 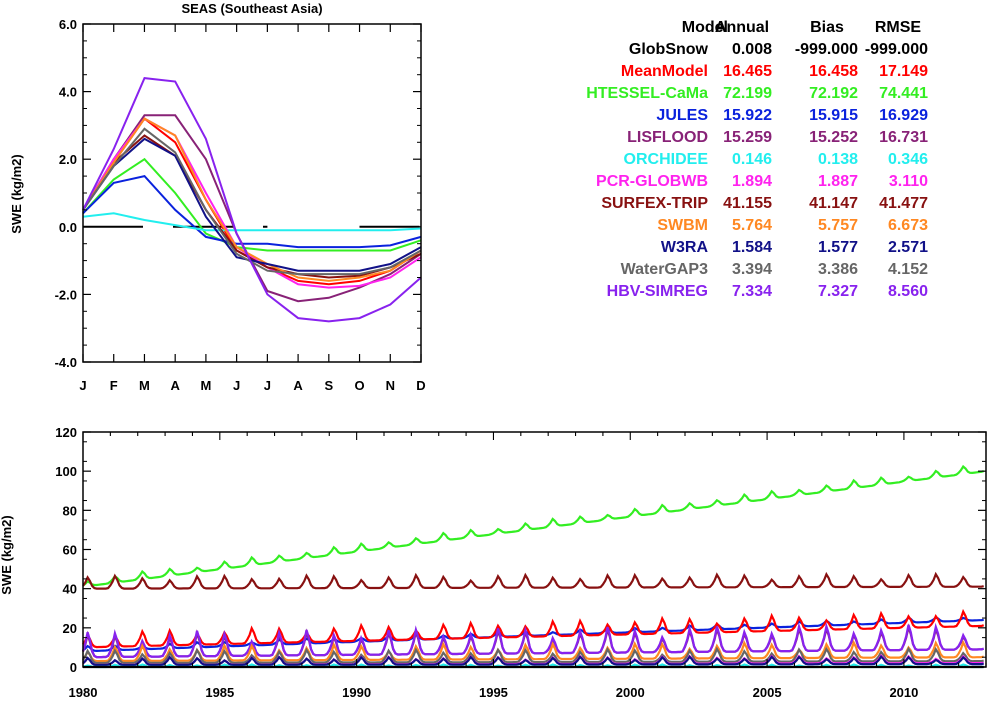 I want to click on timeseries-y-tick-label: 80, so click(x=70, y=510).